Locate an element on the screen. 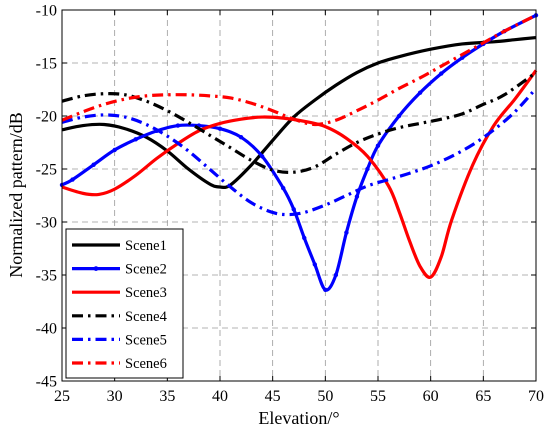  legend-label-scene6: Scene6 is located at coordinates (146, 364).